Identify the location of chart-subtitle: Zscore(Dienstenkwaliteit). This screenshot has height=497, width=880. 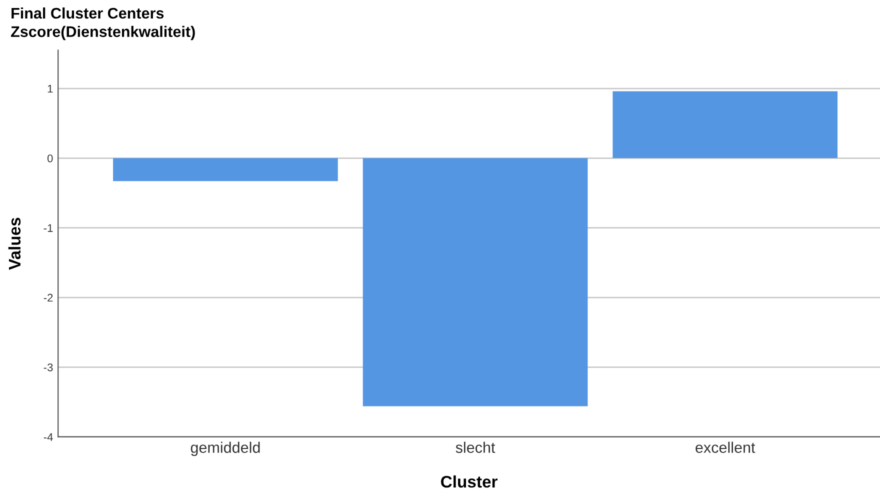
(103, 33).